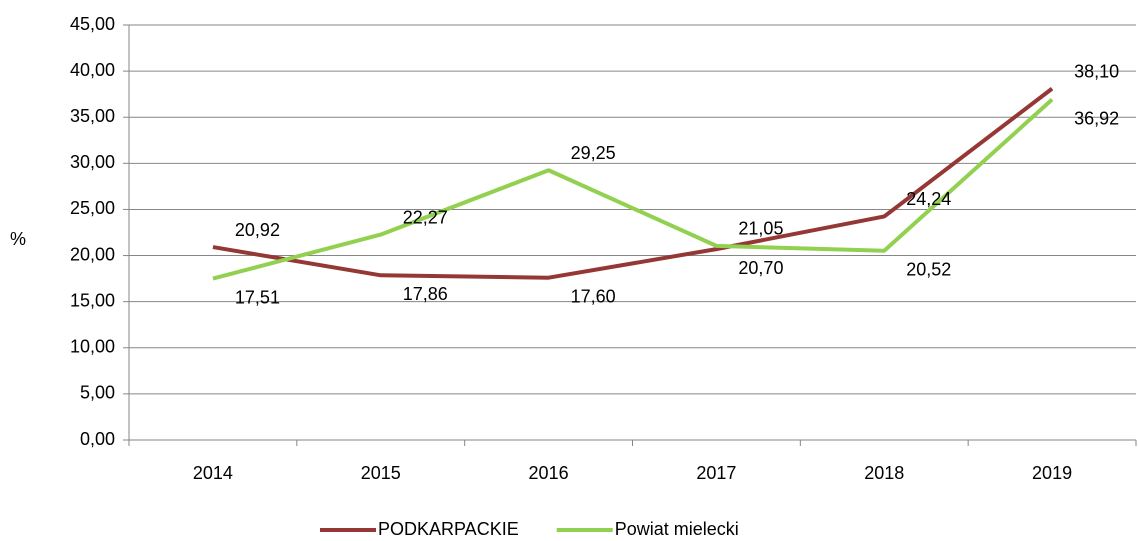  What do you see at coordinates (97, 439) in the screenshot?
I see `y-tick-label: 0,00` at bounding box center [97, 439].